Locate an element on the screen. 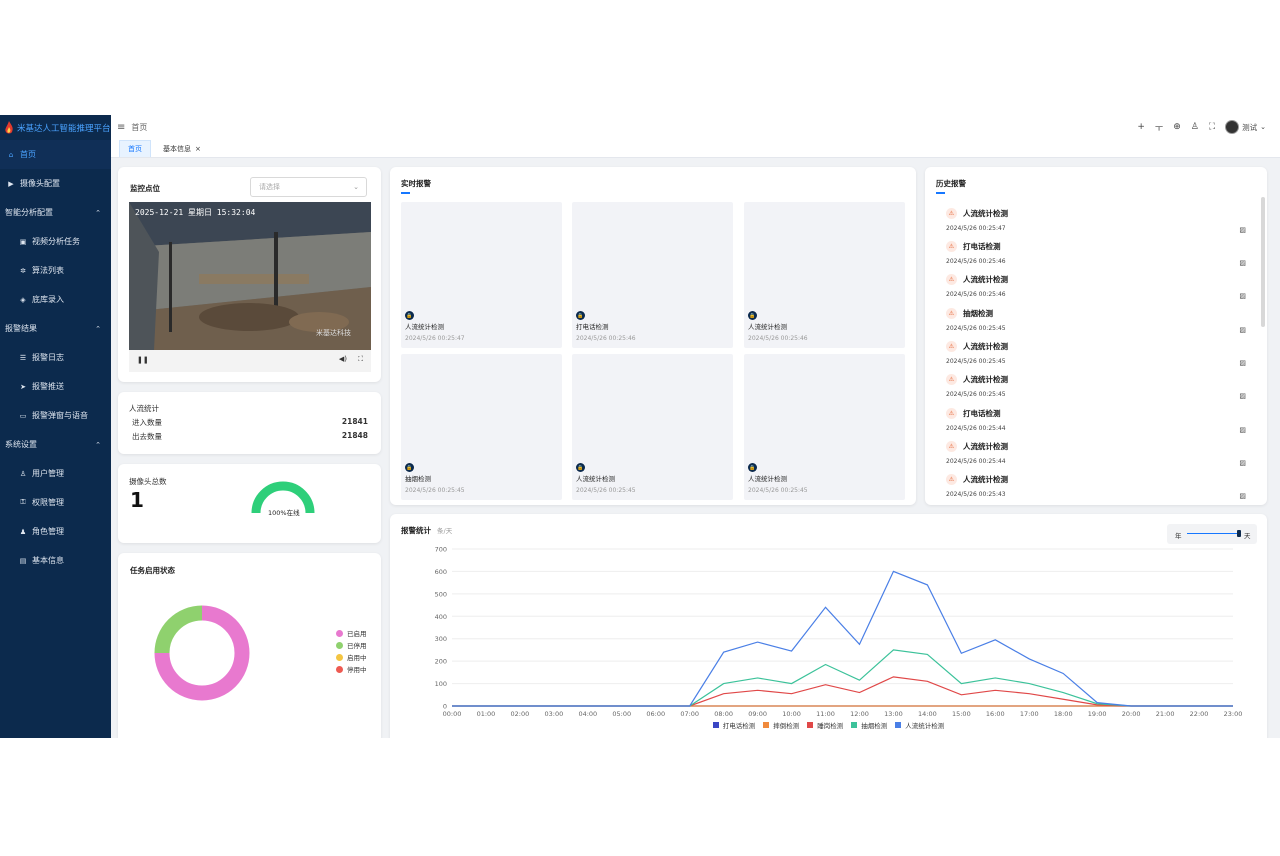 This screenshot has width=1280, height=856. sidebar-item-alarm-log: ☰ 报警日志 is located at coordinates (55, 357).